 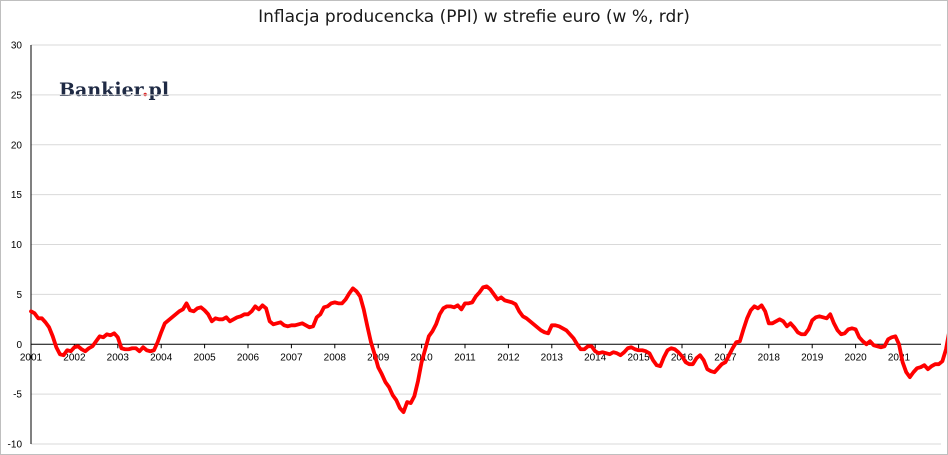 I want to click on logo-tld: pl, so click(x=159, y=90).